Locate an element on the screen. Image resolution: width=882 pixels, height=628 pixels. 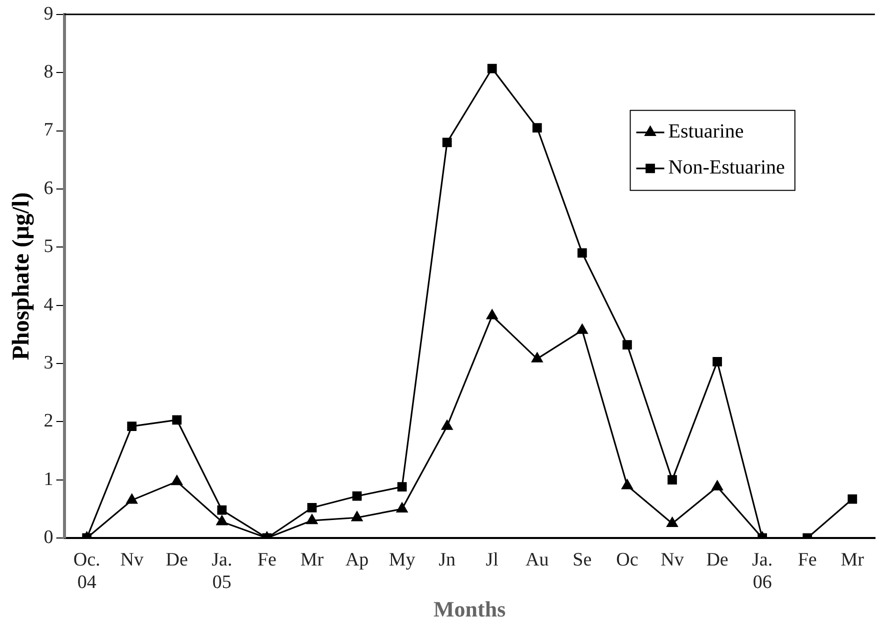
y-tick-label: 0 is located at coordinates (49, 537).